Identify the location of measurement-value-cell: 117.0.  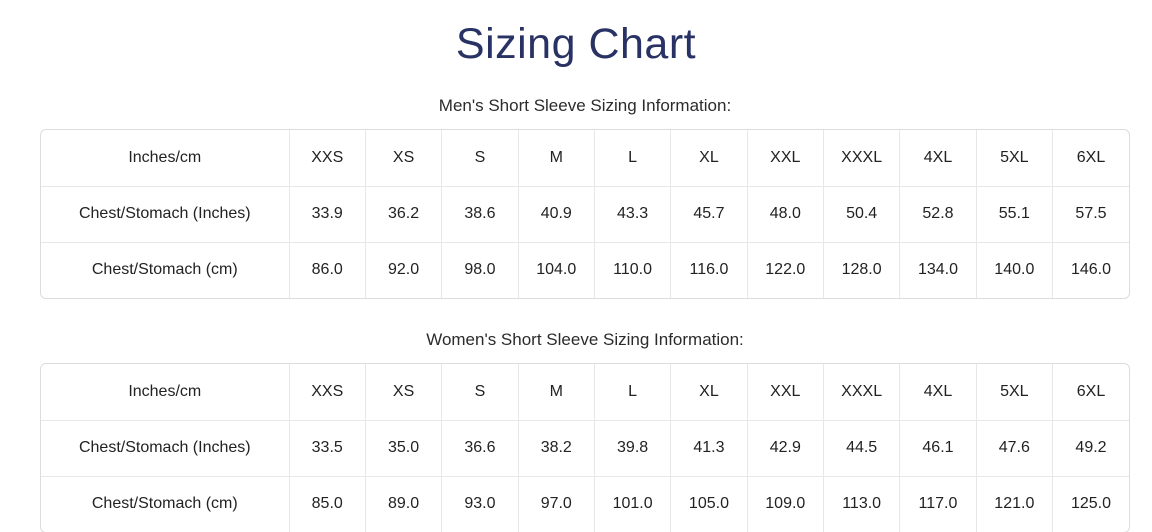
(938, 503).